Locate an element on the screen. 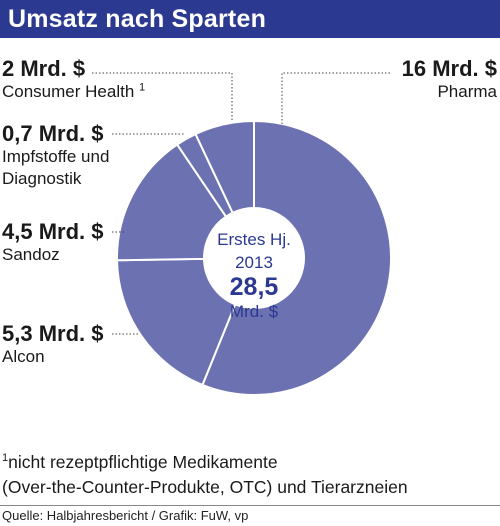  alcon-value: 5,3 Mrd. $ is located at coordinates (53, 333).